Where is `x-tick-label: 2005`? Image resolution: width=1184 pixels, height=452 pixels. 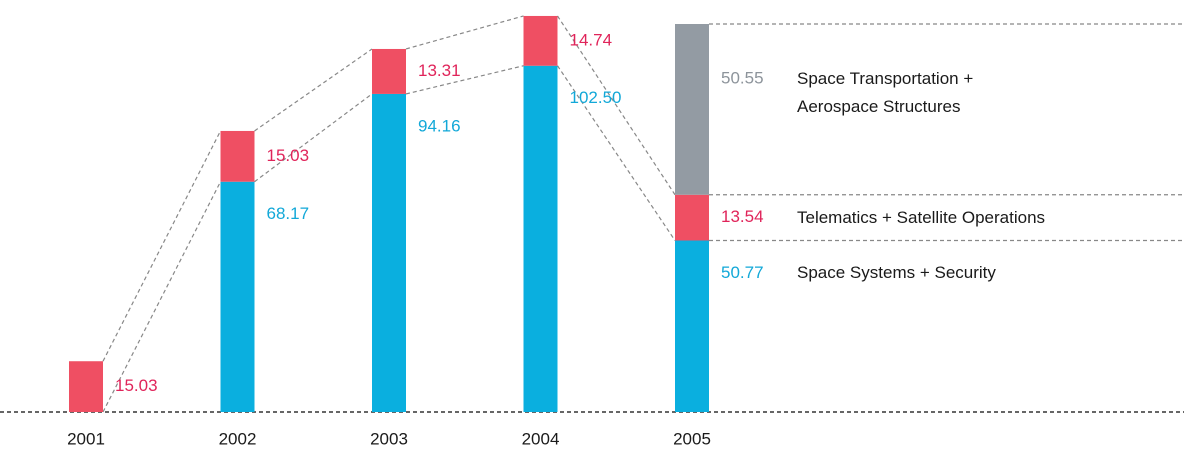 x-tick-label: 2005 is located at coordinates (692, 438).